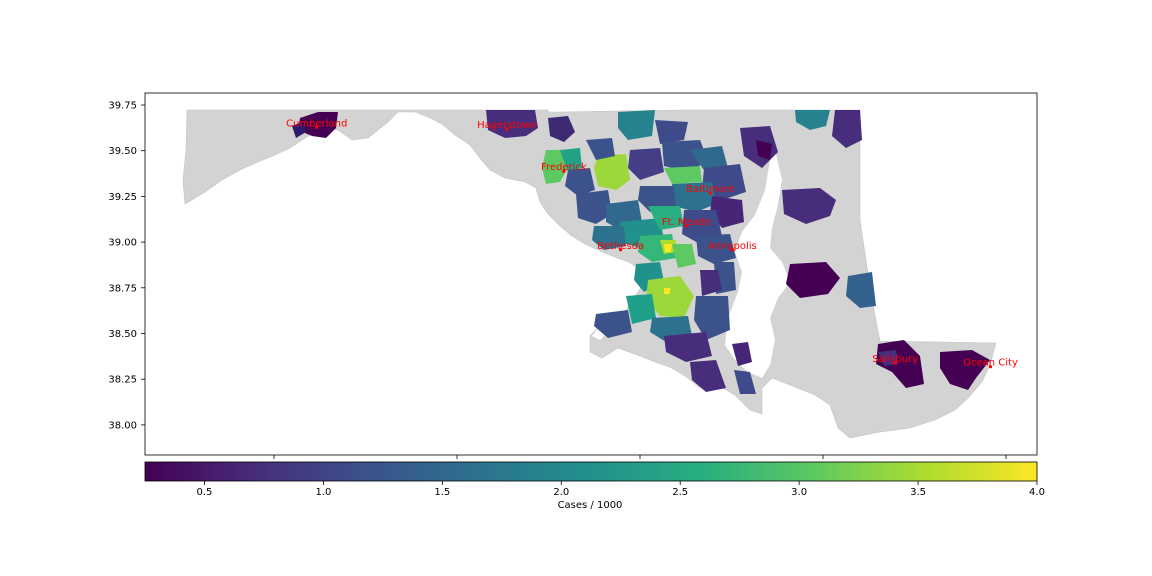  Describe the element at coordinates (686, 222) in the screenshot. I see `city-label: Ft. Meade` at that location.